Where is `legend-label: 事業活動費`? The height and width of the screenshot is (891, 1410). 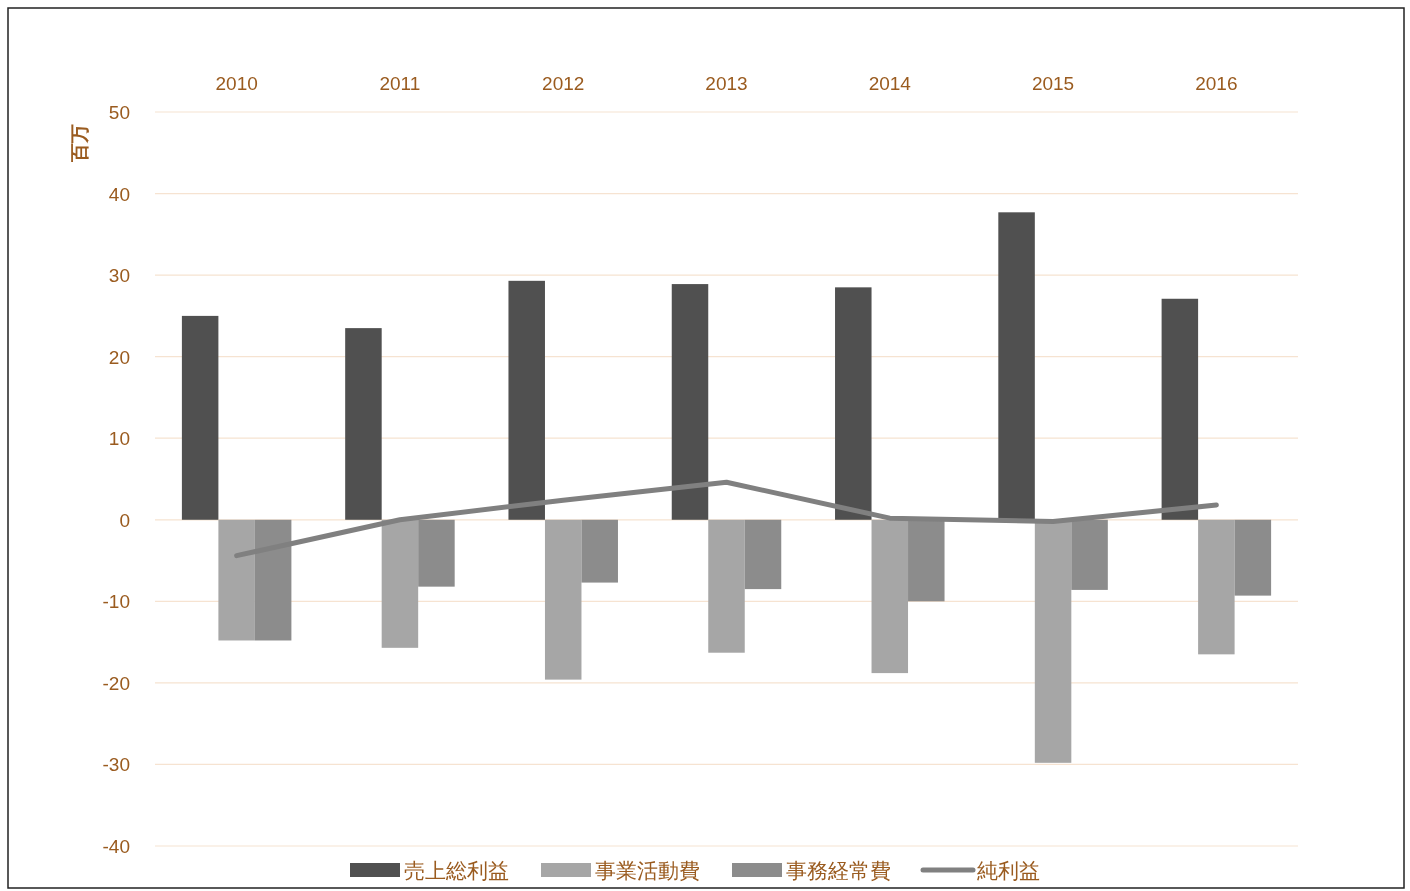 legend-label: 事業活動費 is located at coordinates (647, 870).